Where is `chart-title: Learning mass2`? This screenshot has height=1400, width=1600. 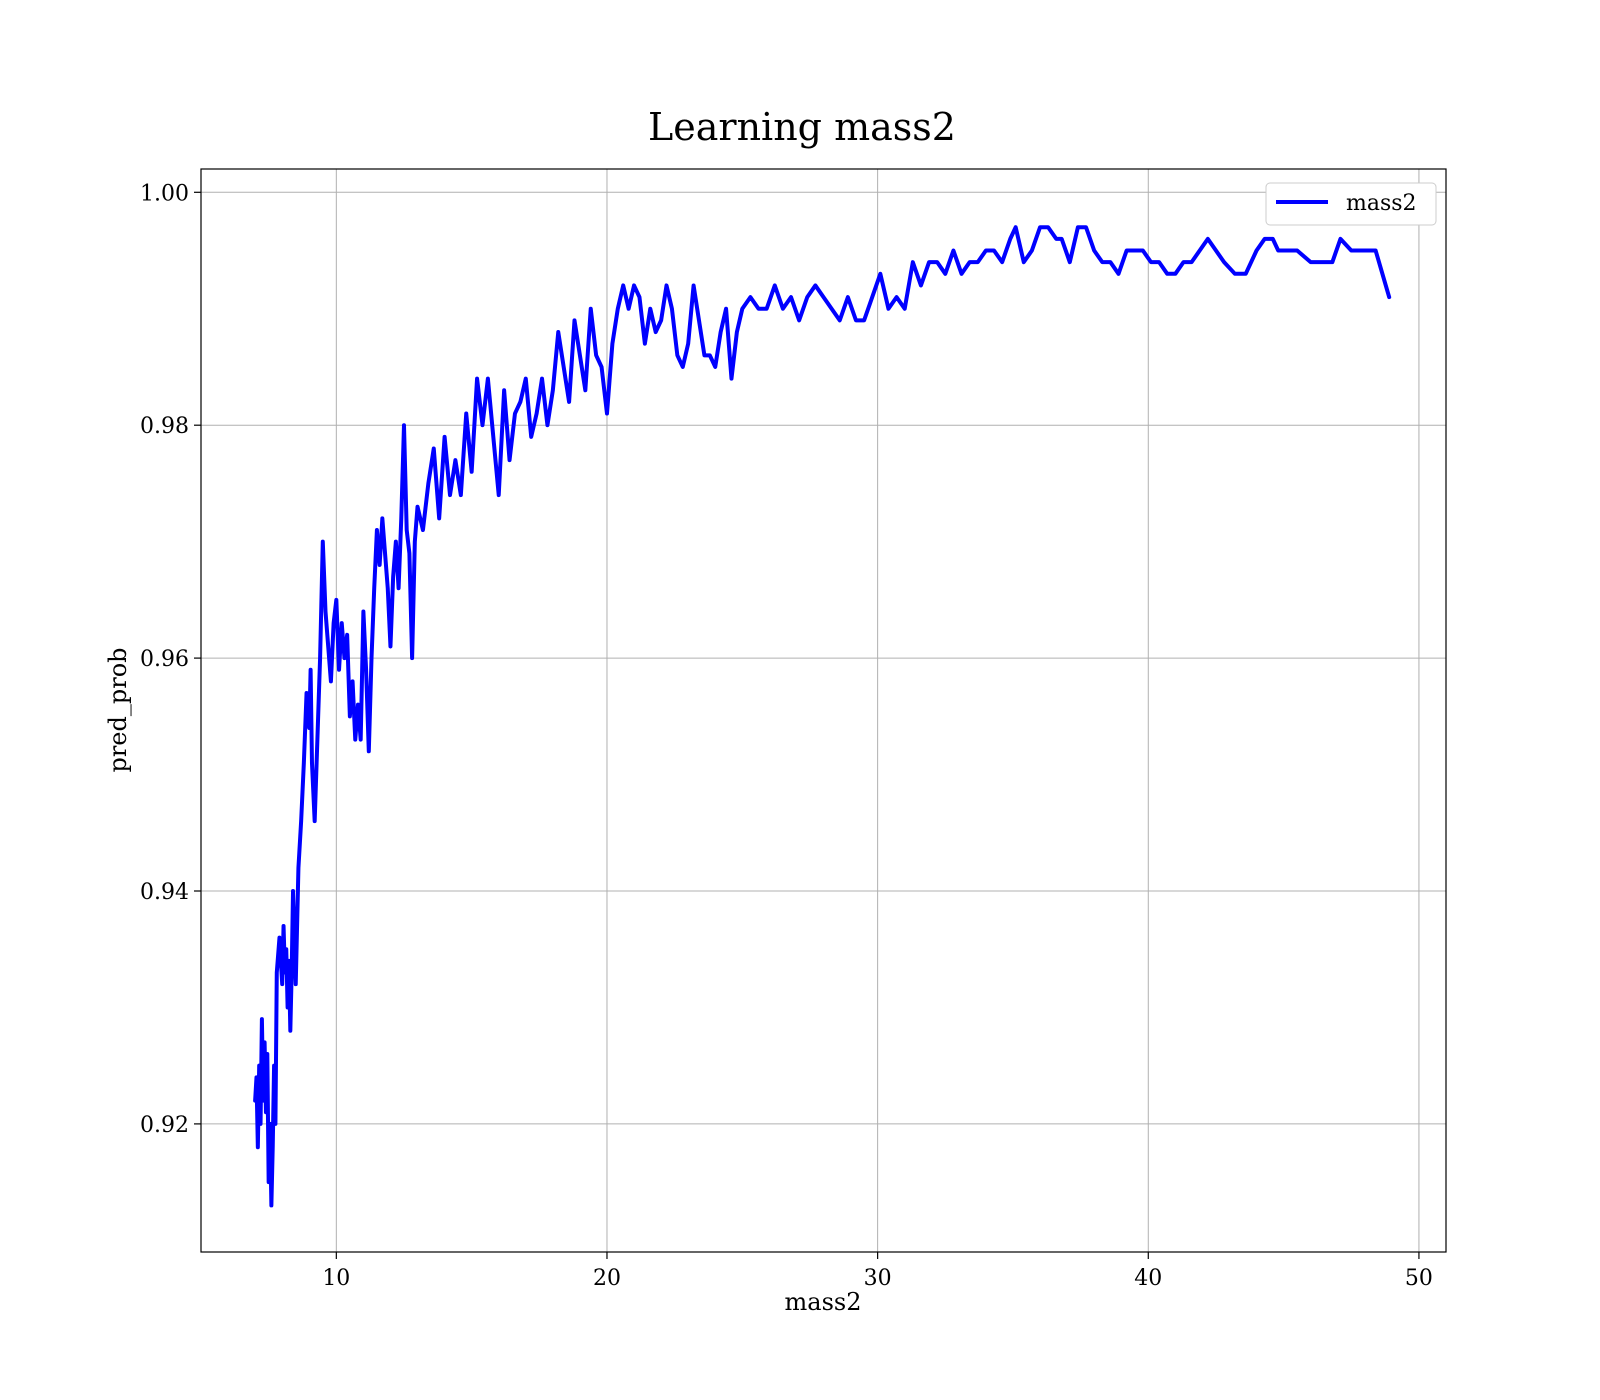 chart-title: Learning mass2 is located at coordinates (802, 127).